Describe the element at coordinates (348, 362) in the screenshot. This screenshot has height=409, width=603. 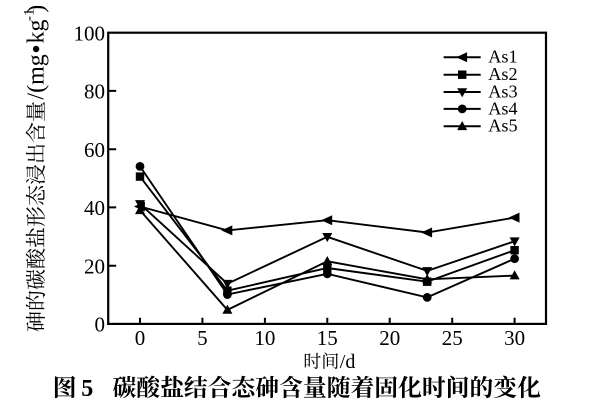
I see `svg-text: /d` at that location.